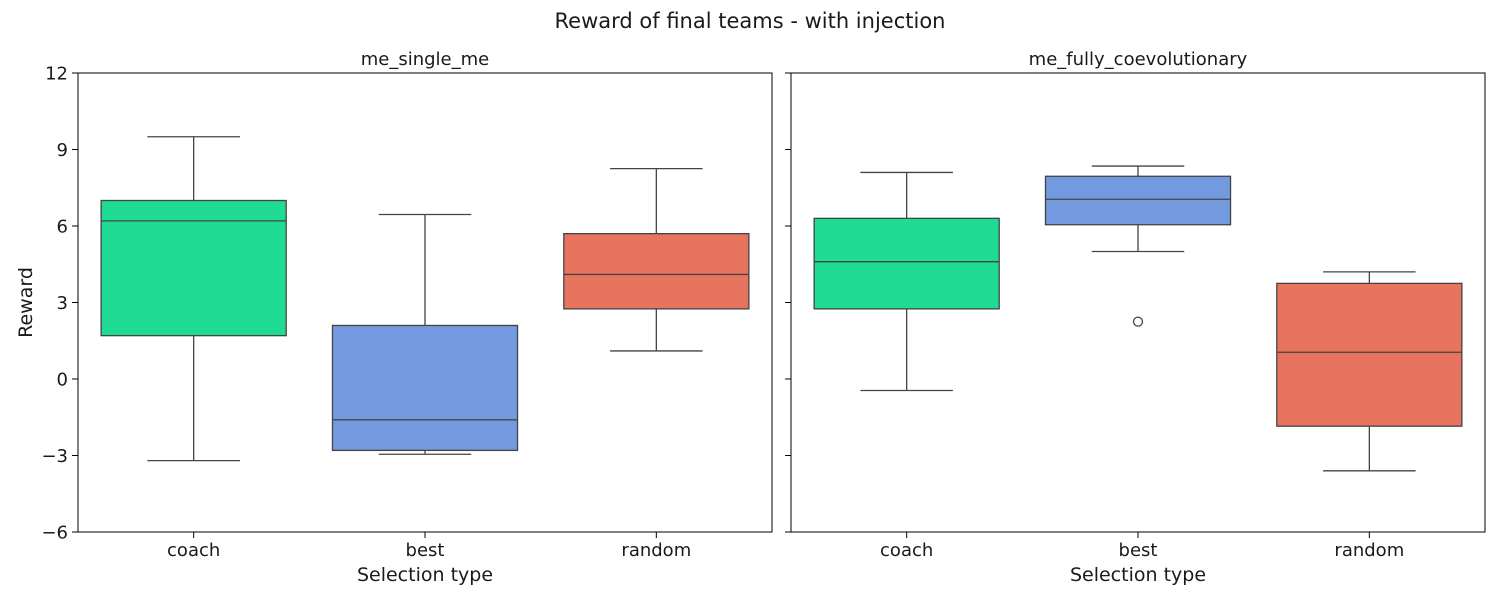 This screenshot has height=600, width=1500. Describe the element at coordinates (54, 533) in the screenshot. I see `y-tick-label: −6` at that location.